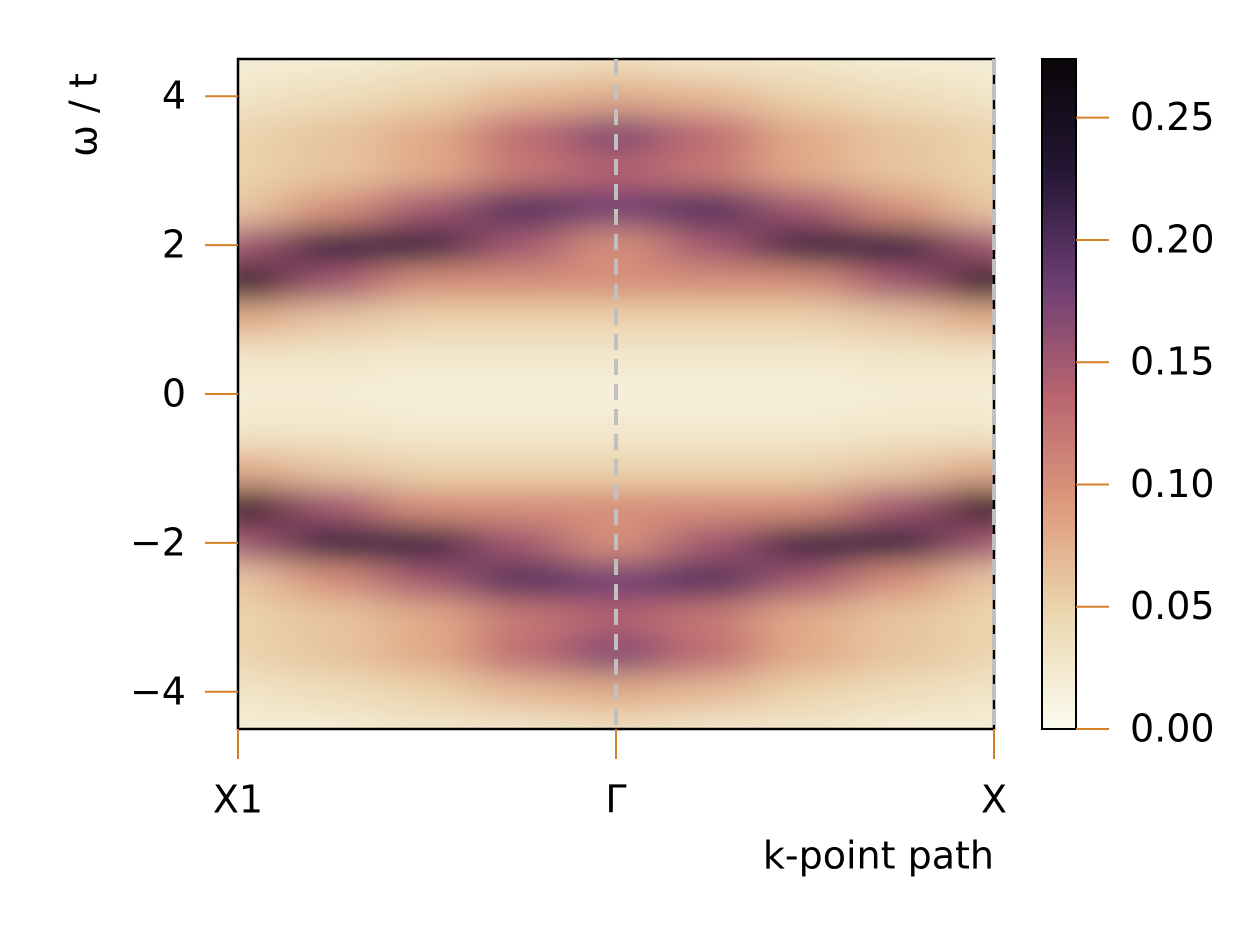 This screenshot has width=1260, height=944. I want to click on x-tick-label: X1, so click(238, 800).